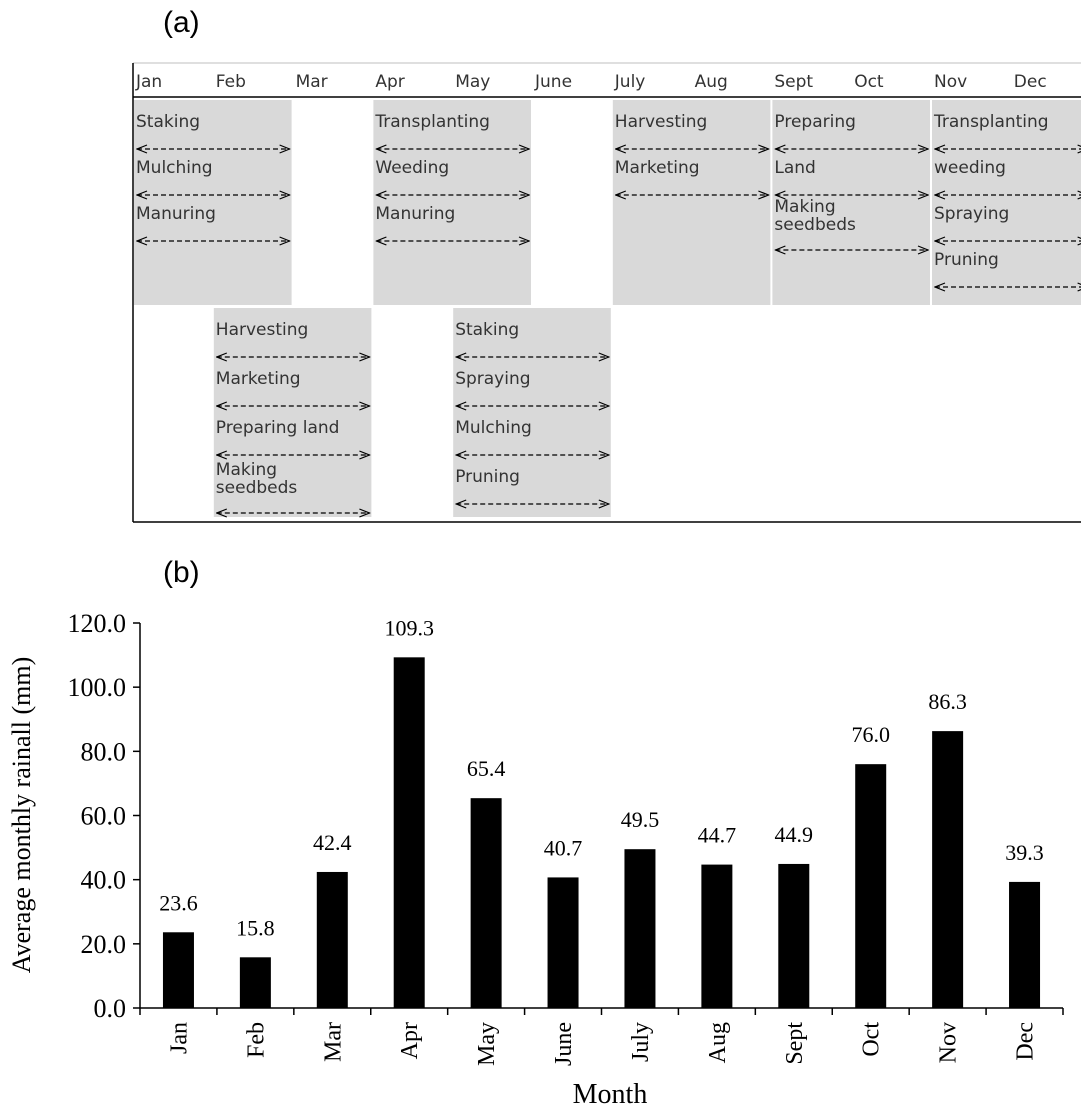 The image size is (1081, 1112). Describe the element at coordinates (872, 1039) in the screenshot. I see `x-tick-label: Oct` at that location.